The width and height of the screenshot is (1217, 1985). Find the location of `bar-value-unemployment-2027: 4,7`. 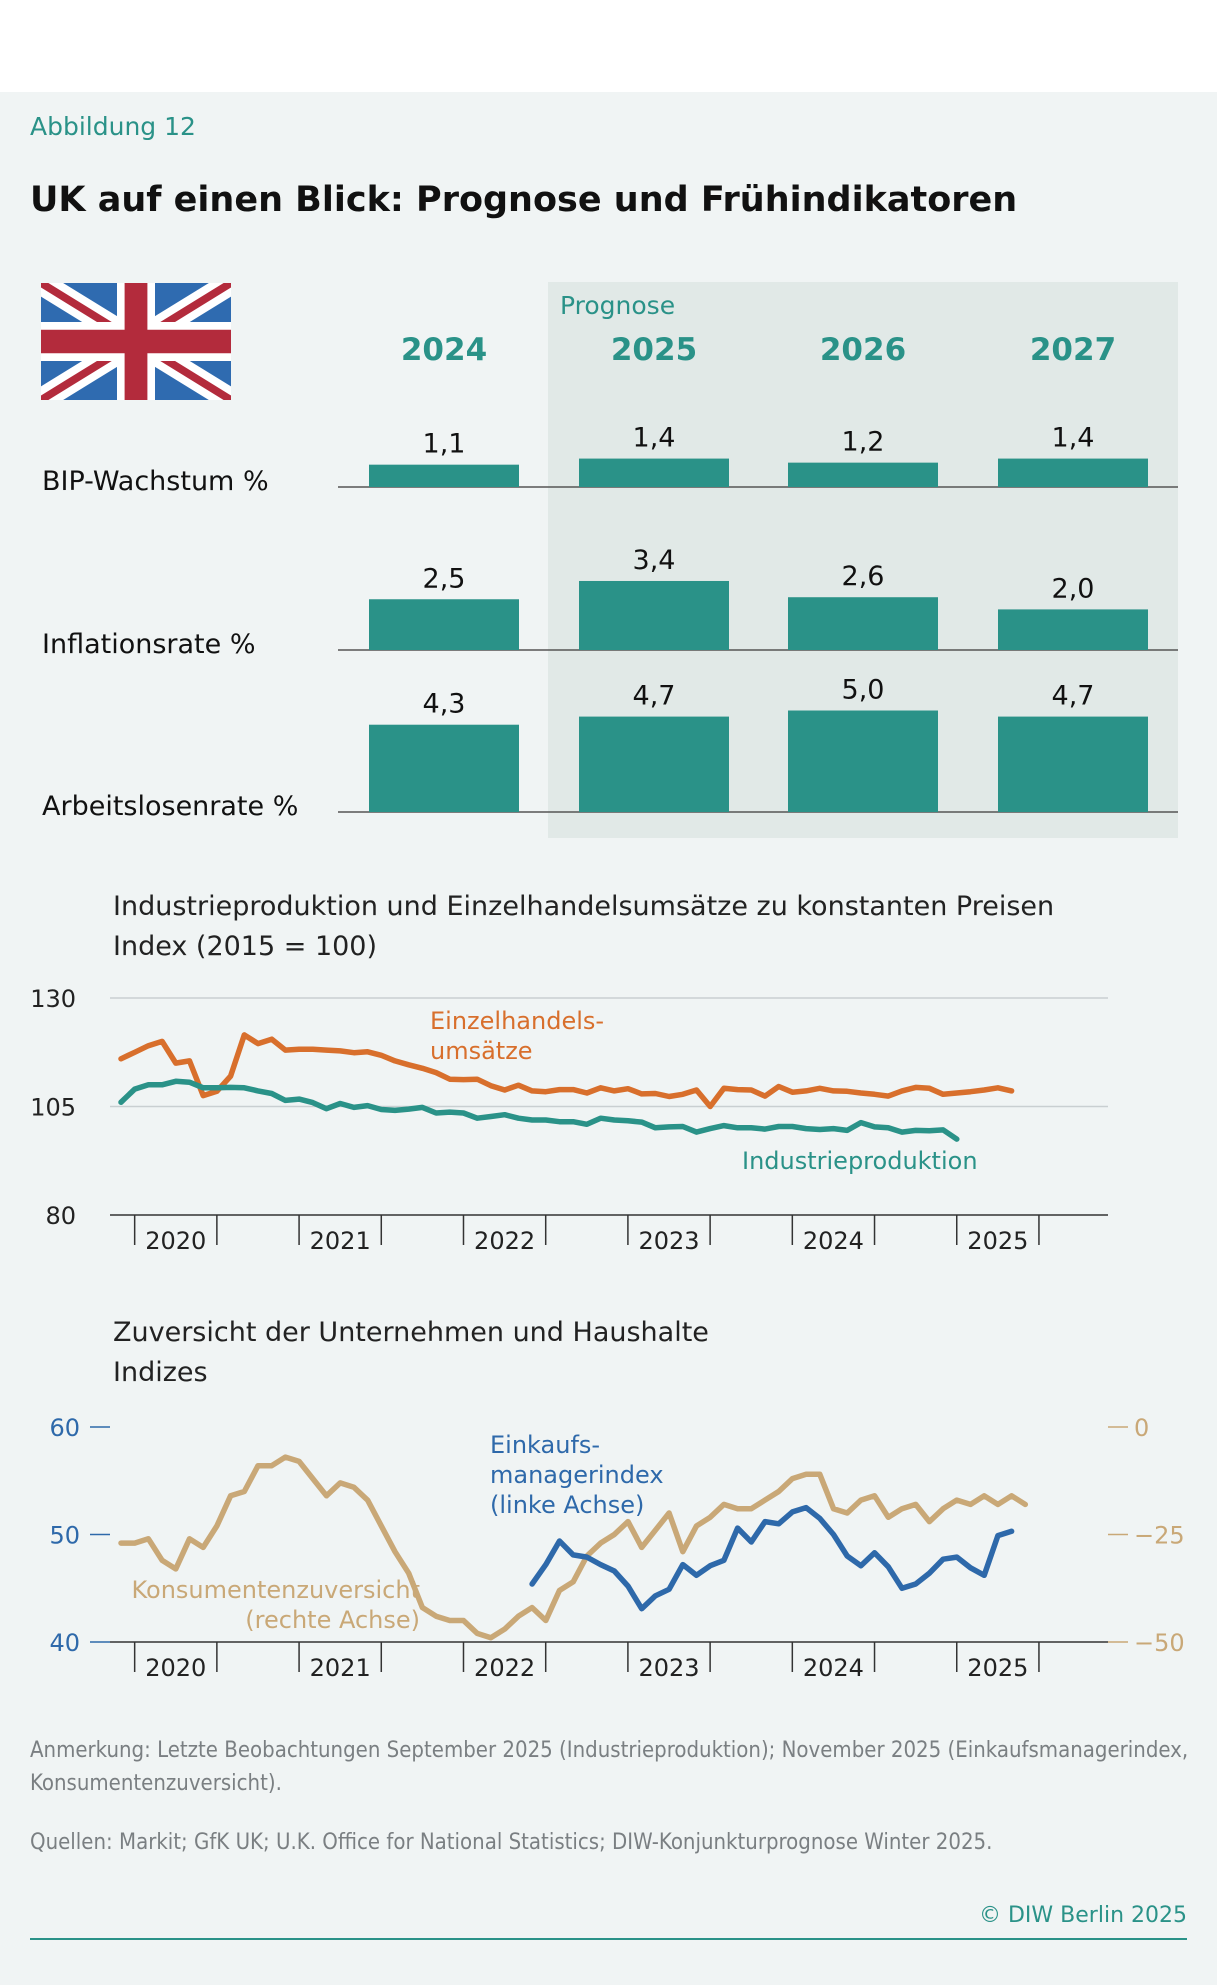

bar-value-unemployment-2027: 4,7 is located at coordinates (1073, 696).